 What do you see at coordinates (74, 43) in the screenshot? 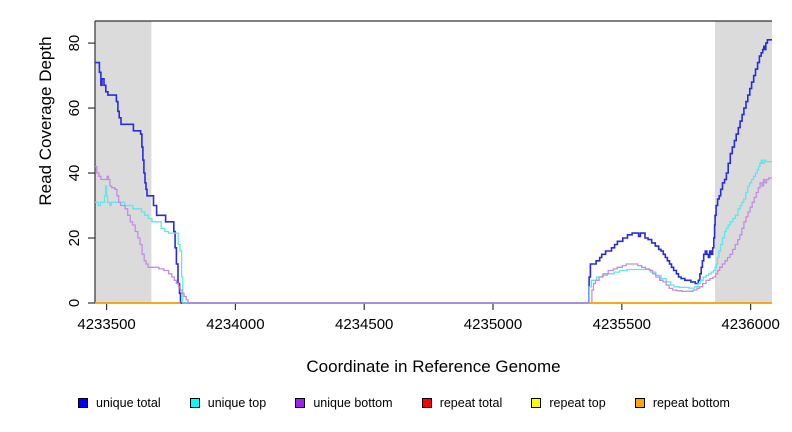
I see `y-axis-tick-label: 80` at bounding box center [74, 43].